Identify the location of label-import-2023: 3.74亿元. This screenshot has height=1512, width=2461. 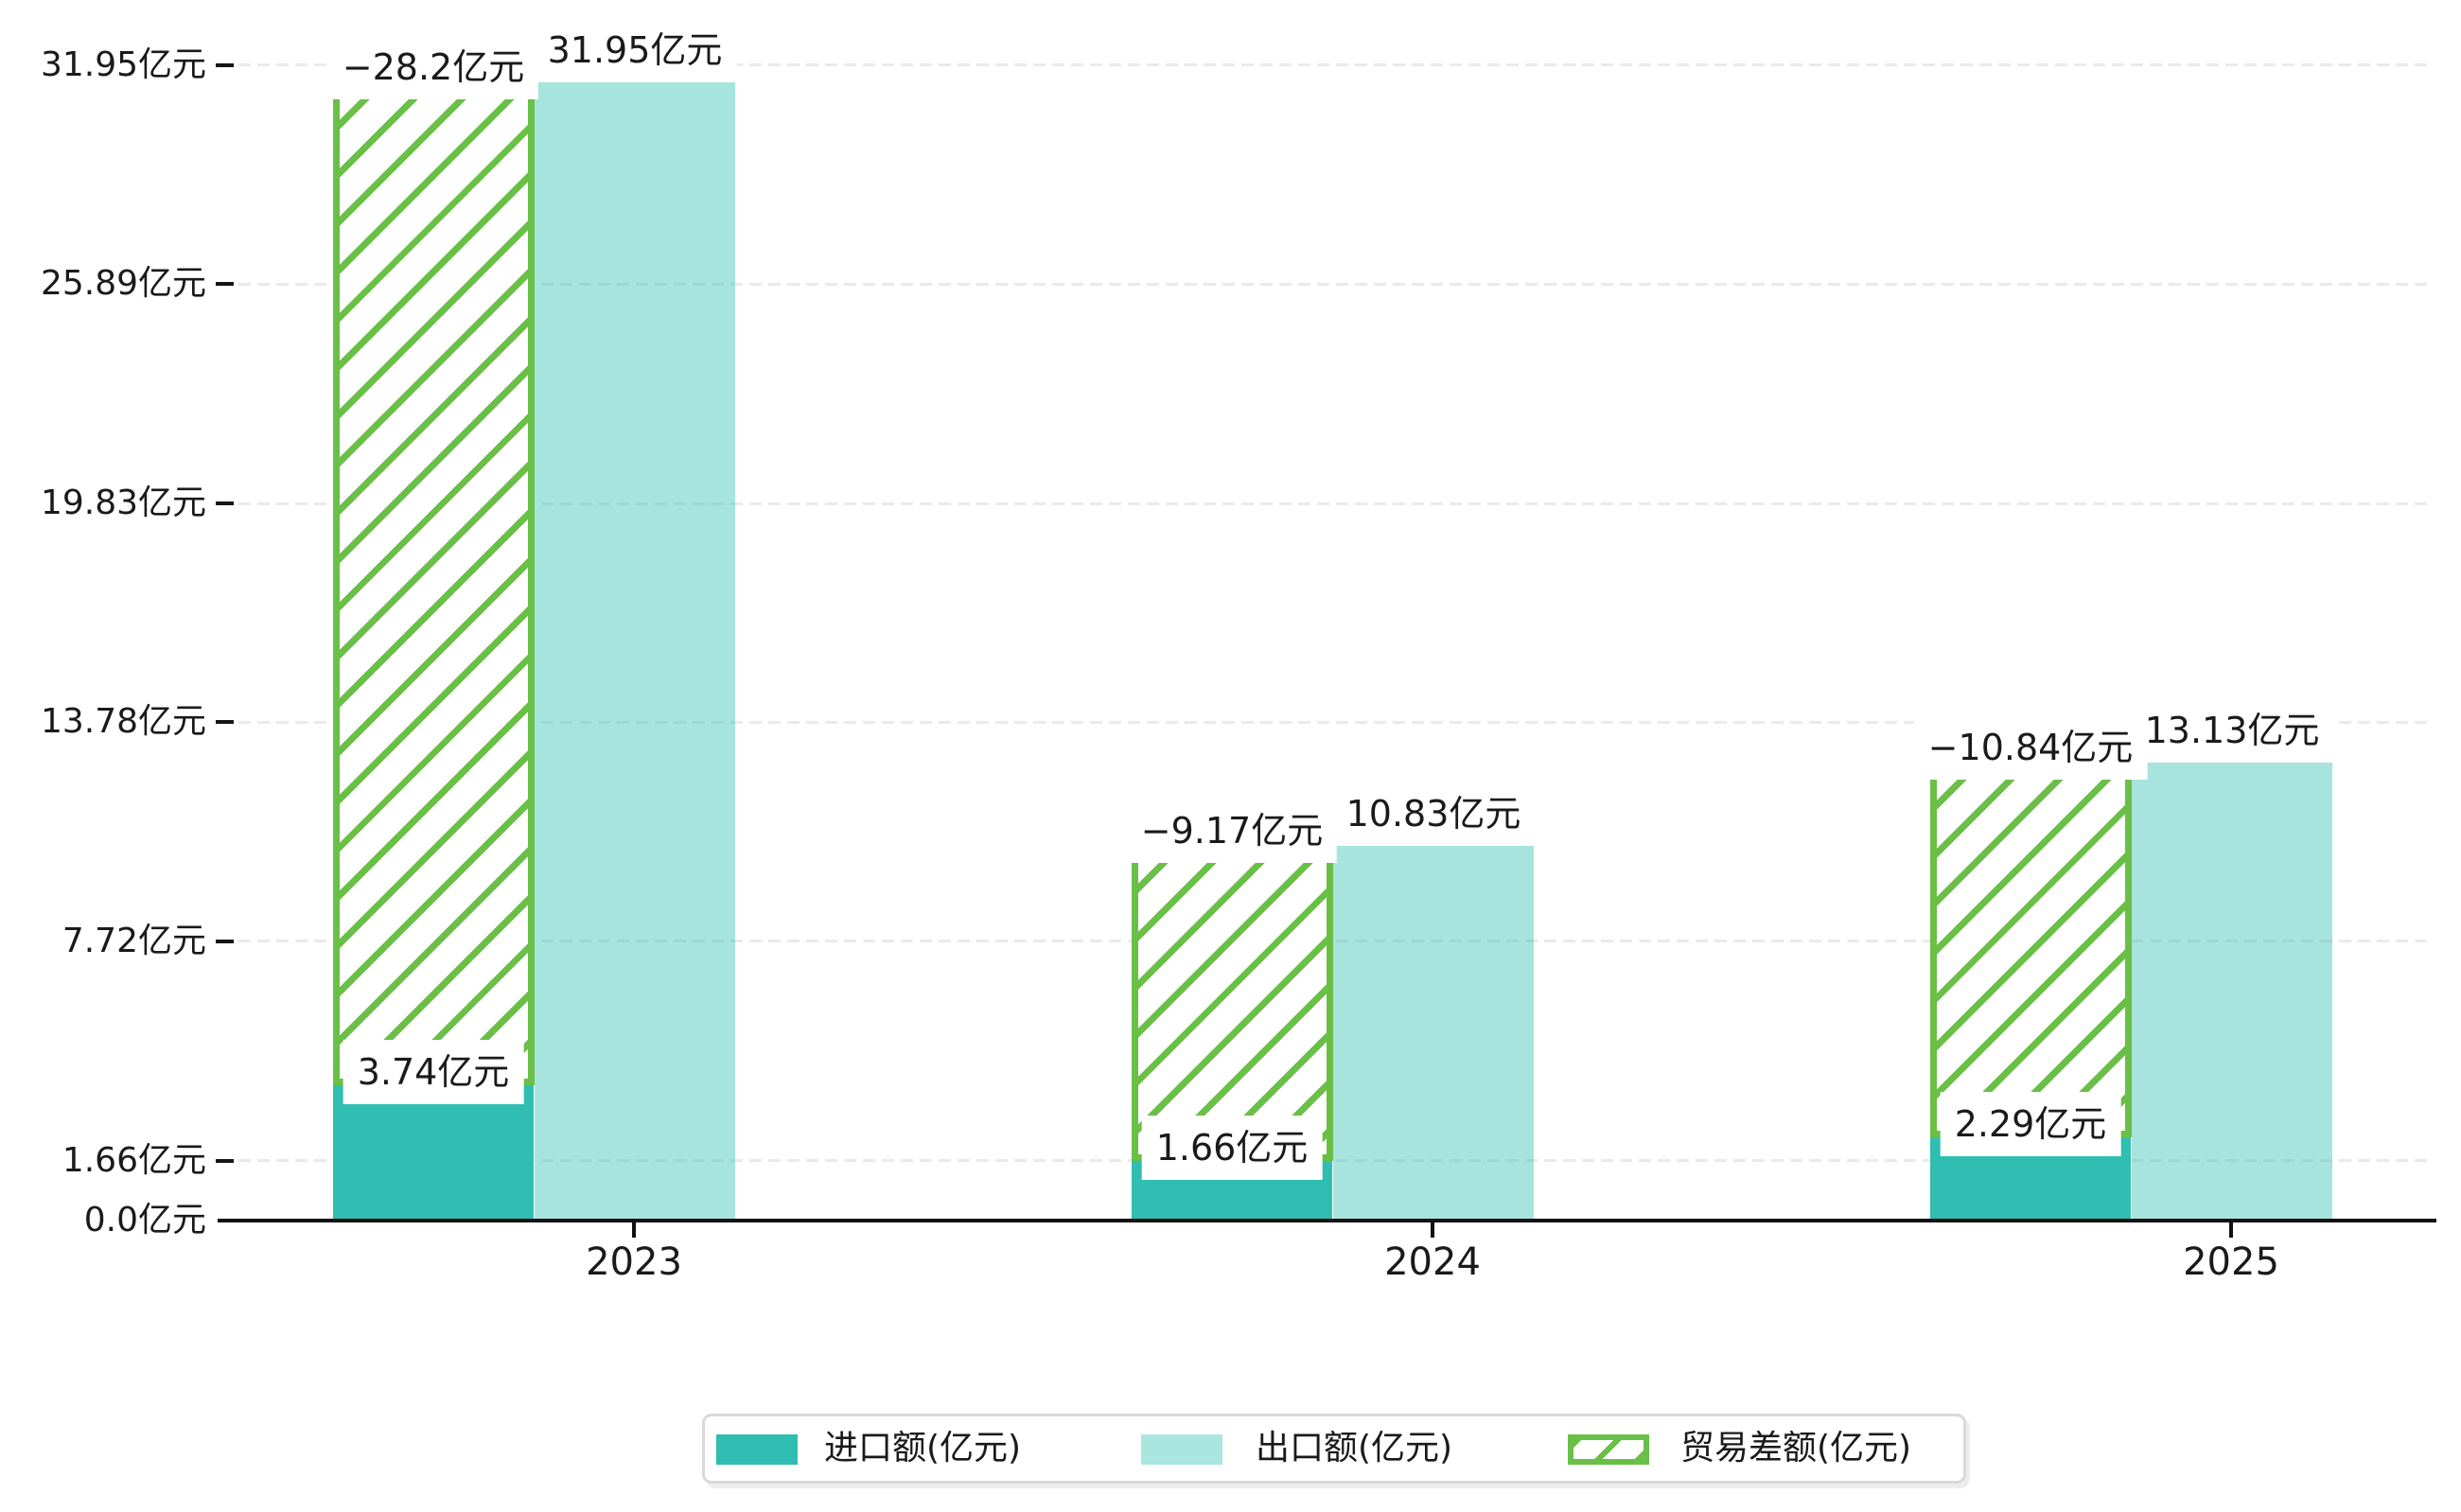
(433, 1073).